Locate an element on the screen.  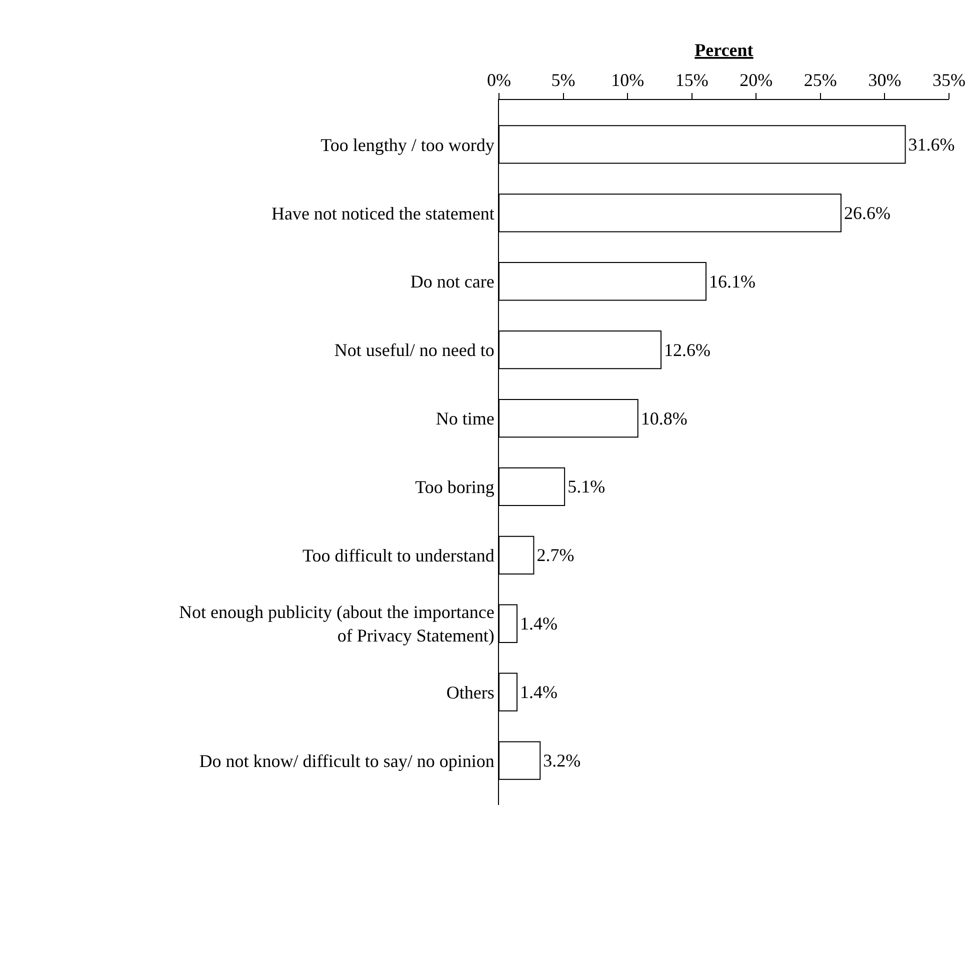
y-tick-label: No time is located at coordinates (465, 418).